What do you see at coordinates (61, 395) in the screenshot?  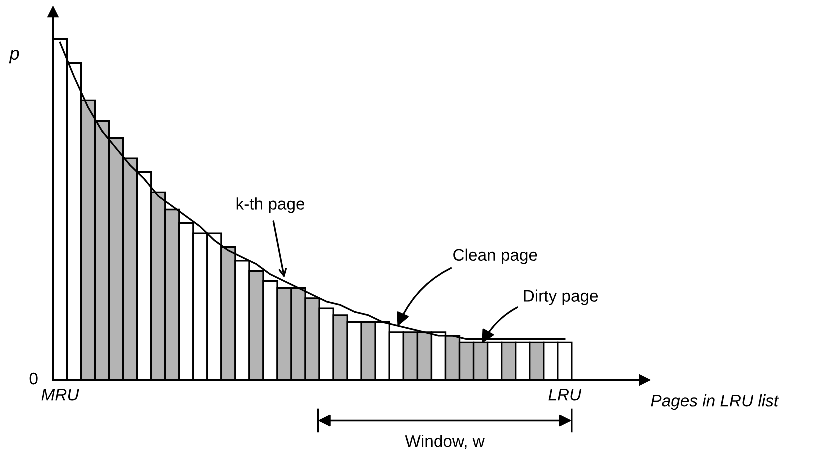 I see `x-tick-label: MRU` at bounding box center [61, 395].